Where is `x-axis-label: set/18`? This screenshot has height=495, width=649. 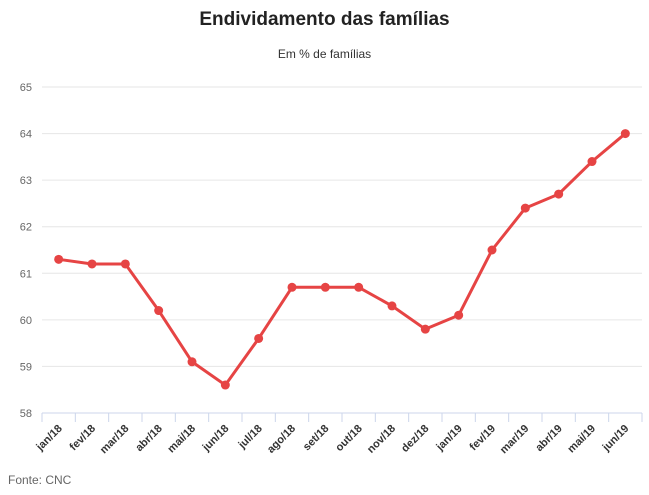 x-axis-label: set/18 is located at coordinates (316, 438).